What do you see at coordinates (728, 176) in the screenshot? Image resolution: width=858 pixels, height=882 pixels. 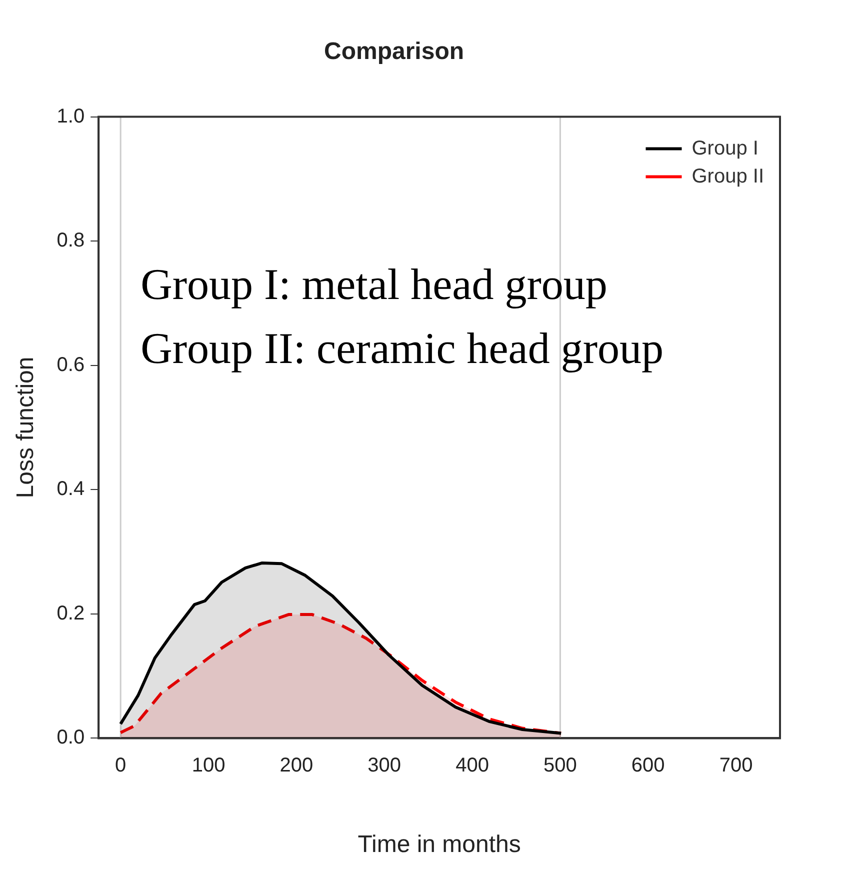 I see `legend-label: Group II` at bounding box center [728, 176].